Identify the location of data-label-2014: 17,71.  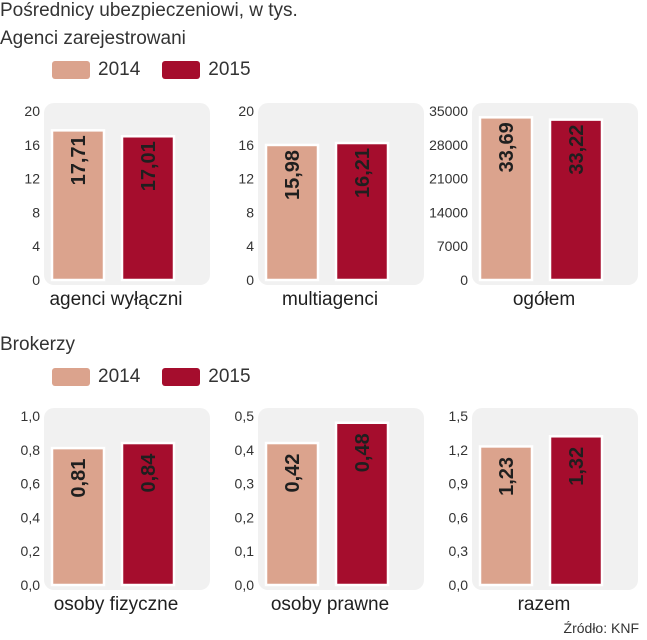
(79, 160).